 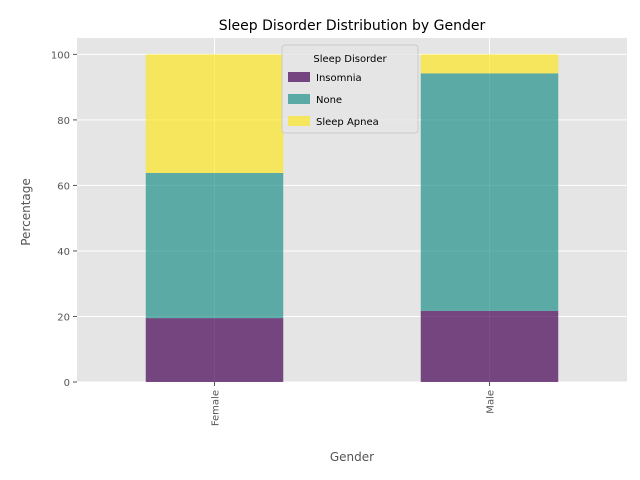 What do you see at coordinates (489, 192) in the screenshot?
I see `bar-none-male` at bounding box center [489, 192].